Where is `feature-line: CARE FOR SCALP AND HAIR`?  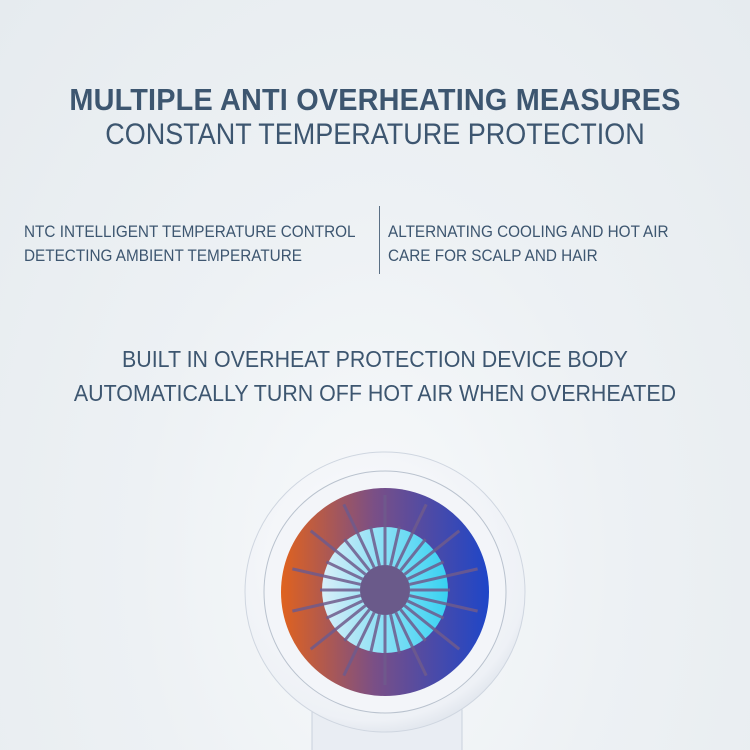 feature-line: CARE FOR SCALP AND HAIR is located at coordinates (493, 255).